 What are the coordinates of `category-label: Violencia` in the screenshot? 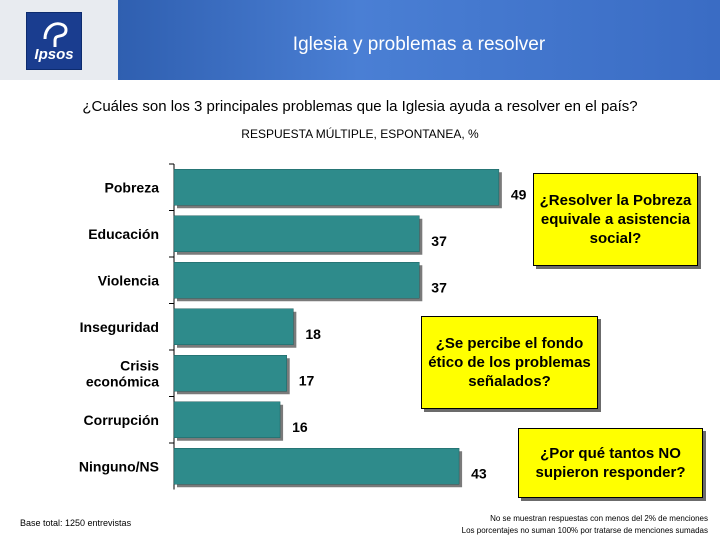 It's located at (128, 280).